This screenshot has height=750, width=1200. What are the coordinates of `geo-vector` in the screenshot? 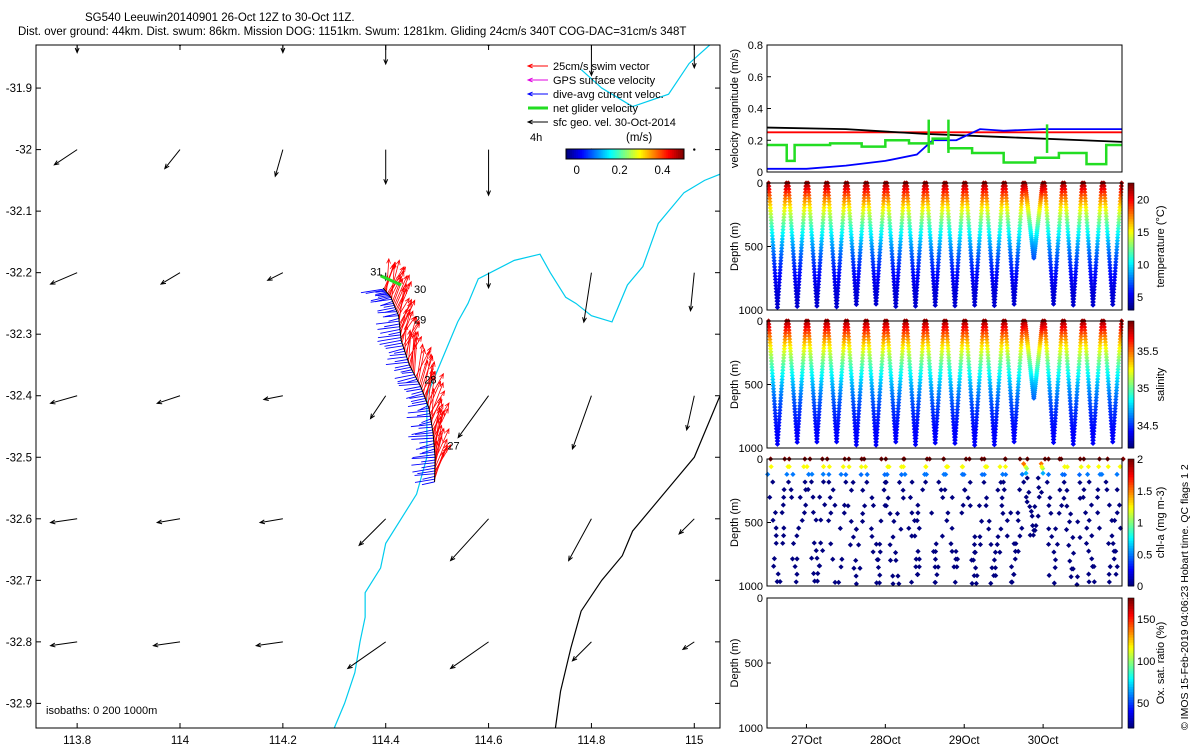 It's located at (170, 278).